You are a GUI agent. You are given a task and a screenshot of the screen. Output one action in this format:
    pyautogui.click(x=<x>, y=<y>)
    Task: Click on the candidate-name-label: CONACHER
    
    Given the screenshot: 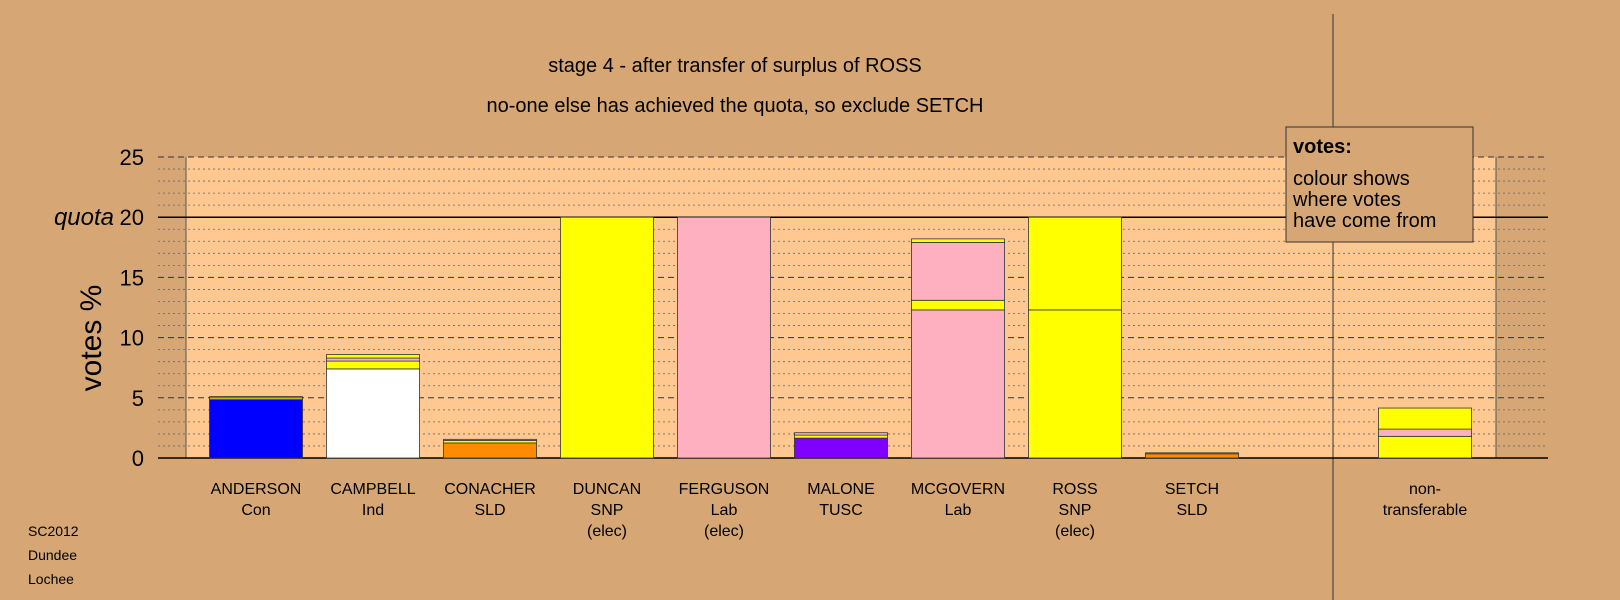 What is the action you would take?
    pyautogui.click(x=490, y=489)
    